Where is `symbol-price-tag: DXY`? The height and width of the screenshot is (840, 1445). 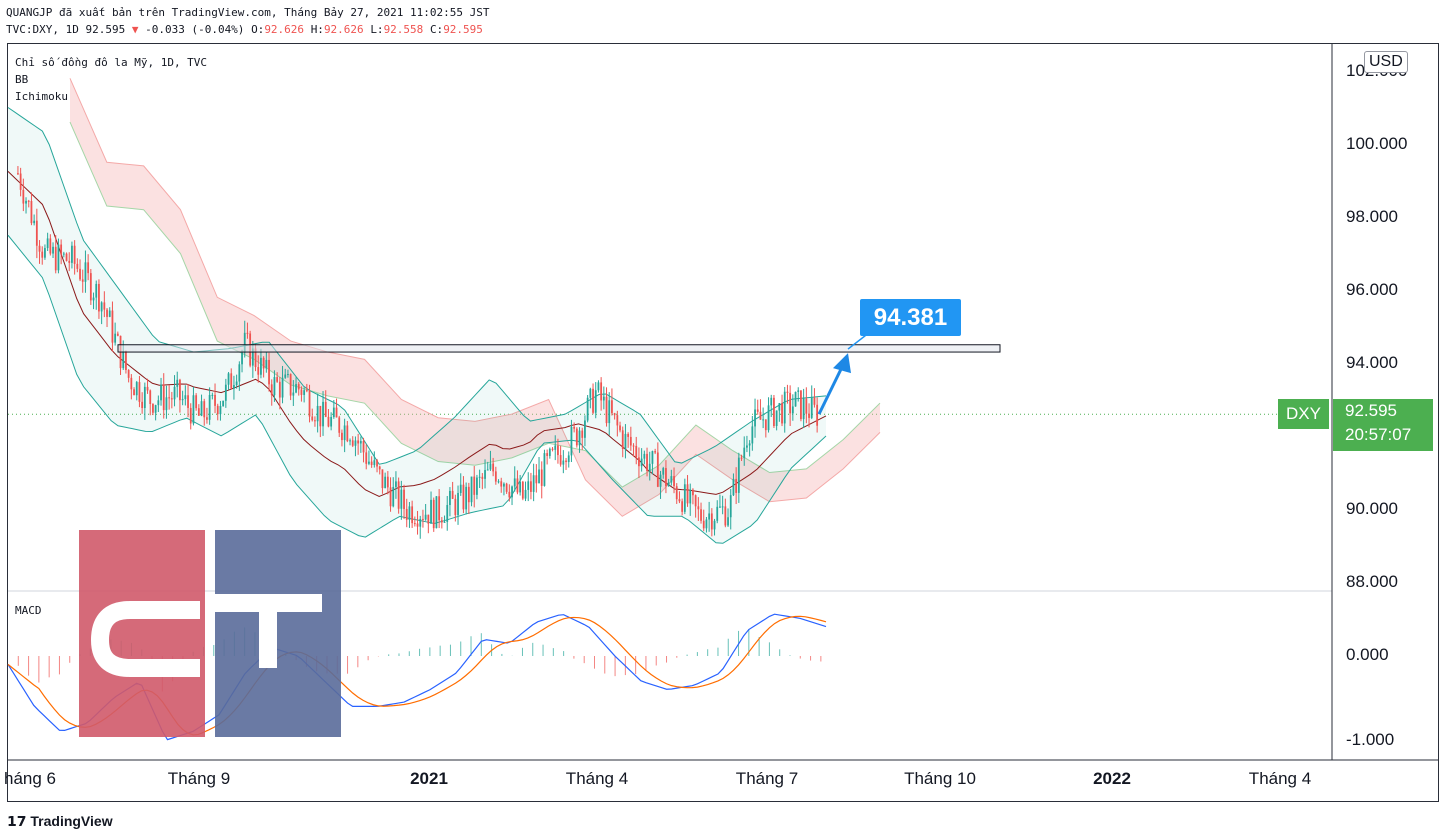 symbol-price-tag: DXY is located at coordinates (1303, 414).